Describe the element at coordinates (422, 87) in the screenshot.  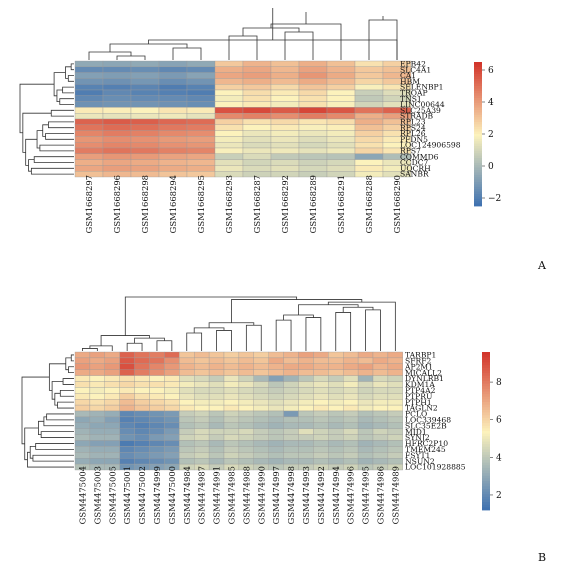
I see `row-label: SELENBP1` at that location.